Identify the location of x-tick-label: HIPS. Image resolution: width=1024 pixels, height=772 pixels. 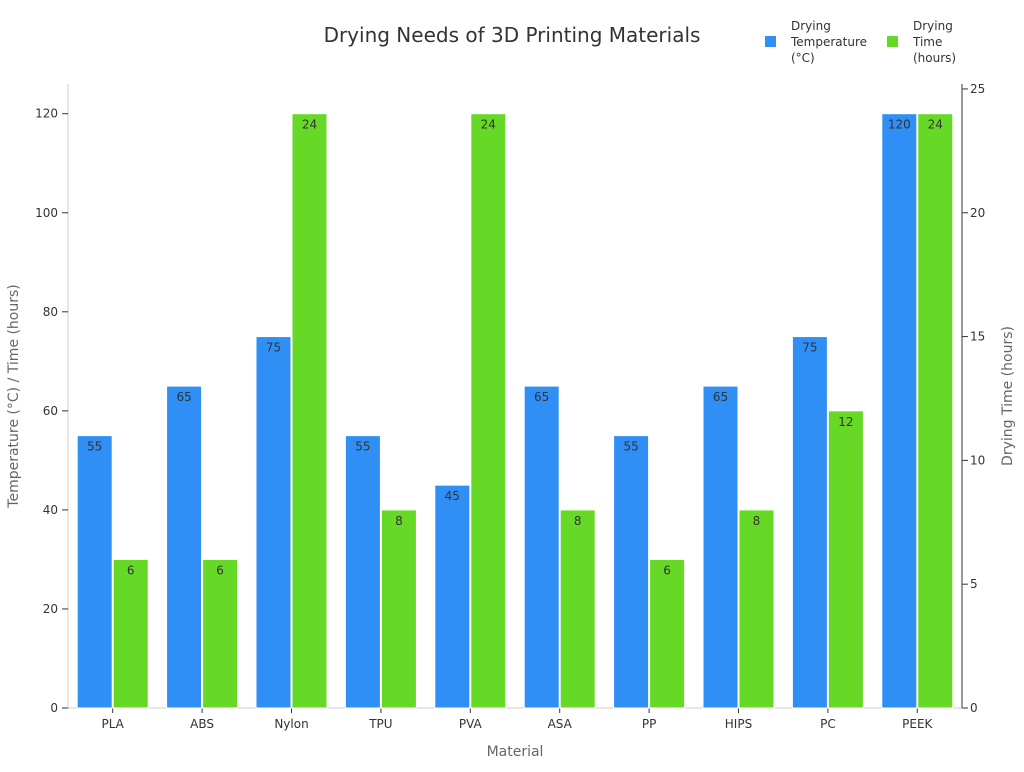
(738, 724).